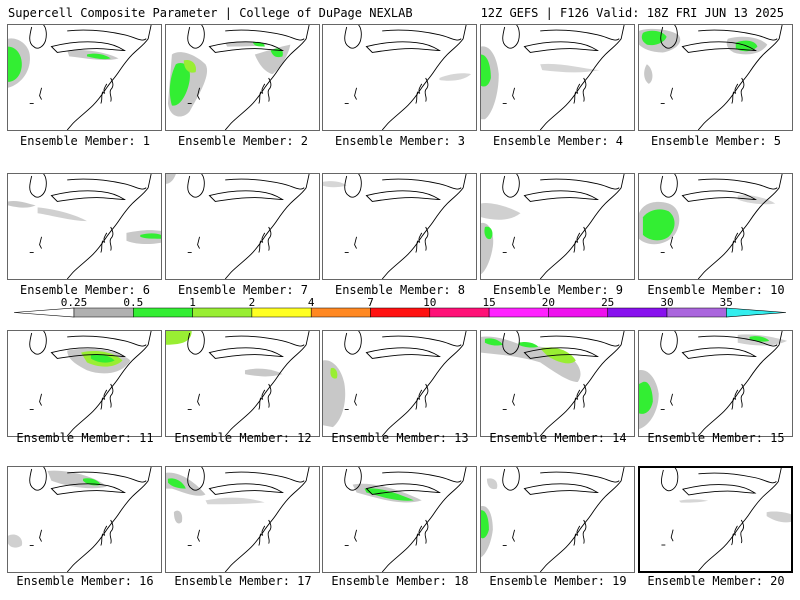 The image size is (800, 600). Describe the element at coordinates (85, 141) in the screenshot. I see `ensemble-member-label: Ensemble Member: 1` at that location.